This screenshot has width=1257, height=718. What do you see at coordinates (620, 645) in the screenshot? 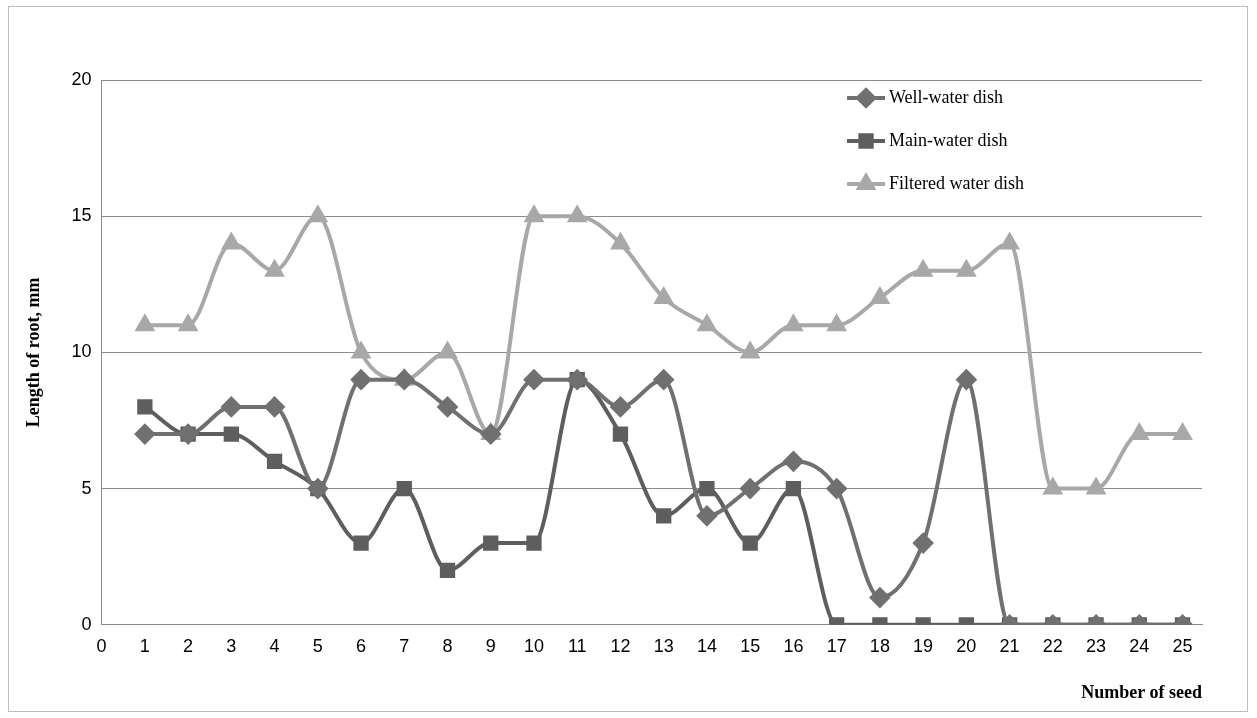
I see `x-tick-label: 12` at bounding box center [620, 645].